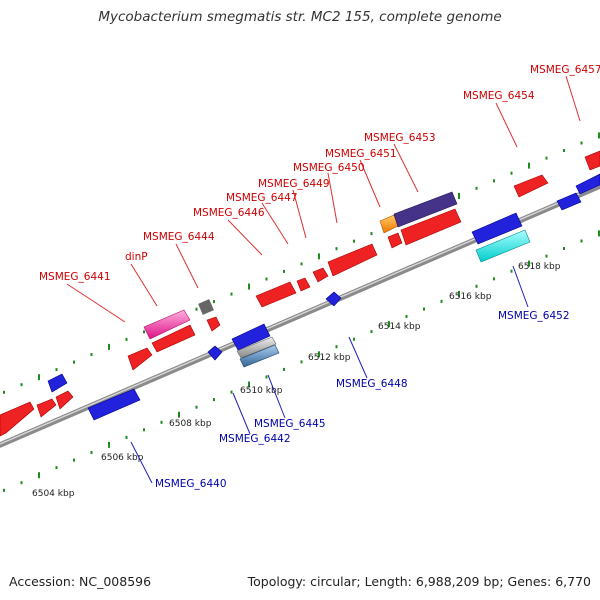 This screenshot has height=600, width=600. I want to click on tick-label-6506: 6506 kbp, so click(122, 458).